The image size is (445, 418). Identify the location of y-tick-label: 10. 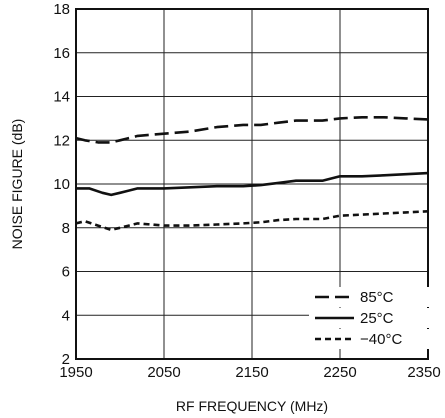
(61, 184).